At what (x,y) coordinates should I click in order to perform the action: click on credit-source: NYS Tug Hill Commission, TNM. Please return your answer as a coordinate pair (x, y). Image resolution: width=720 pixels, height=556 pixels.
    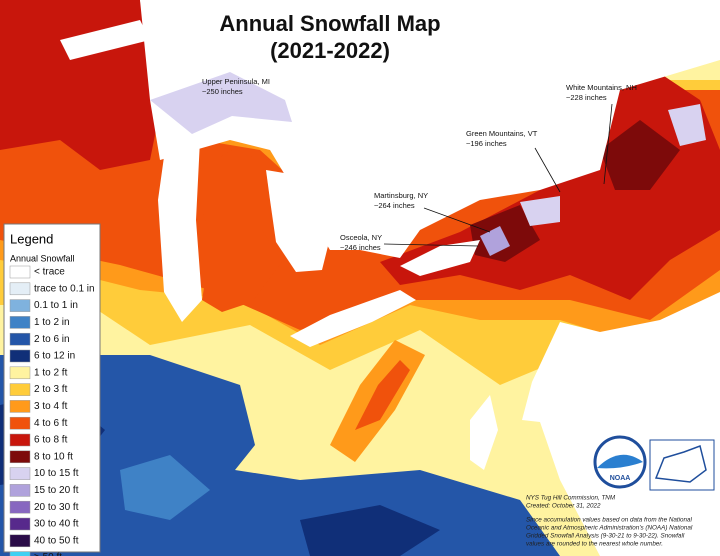
    Looking at the image, I should click on (571, 498).